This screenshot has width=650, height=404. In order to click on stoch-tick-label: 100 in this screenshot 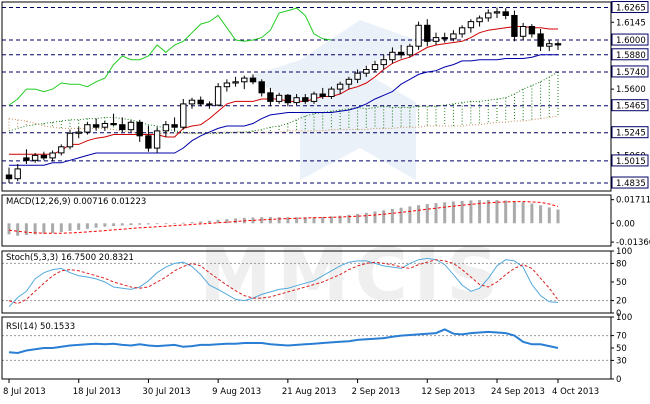, I will do `click(624, 252)`.